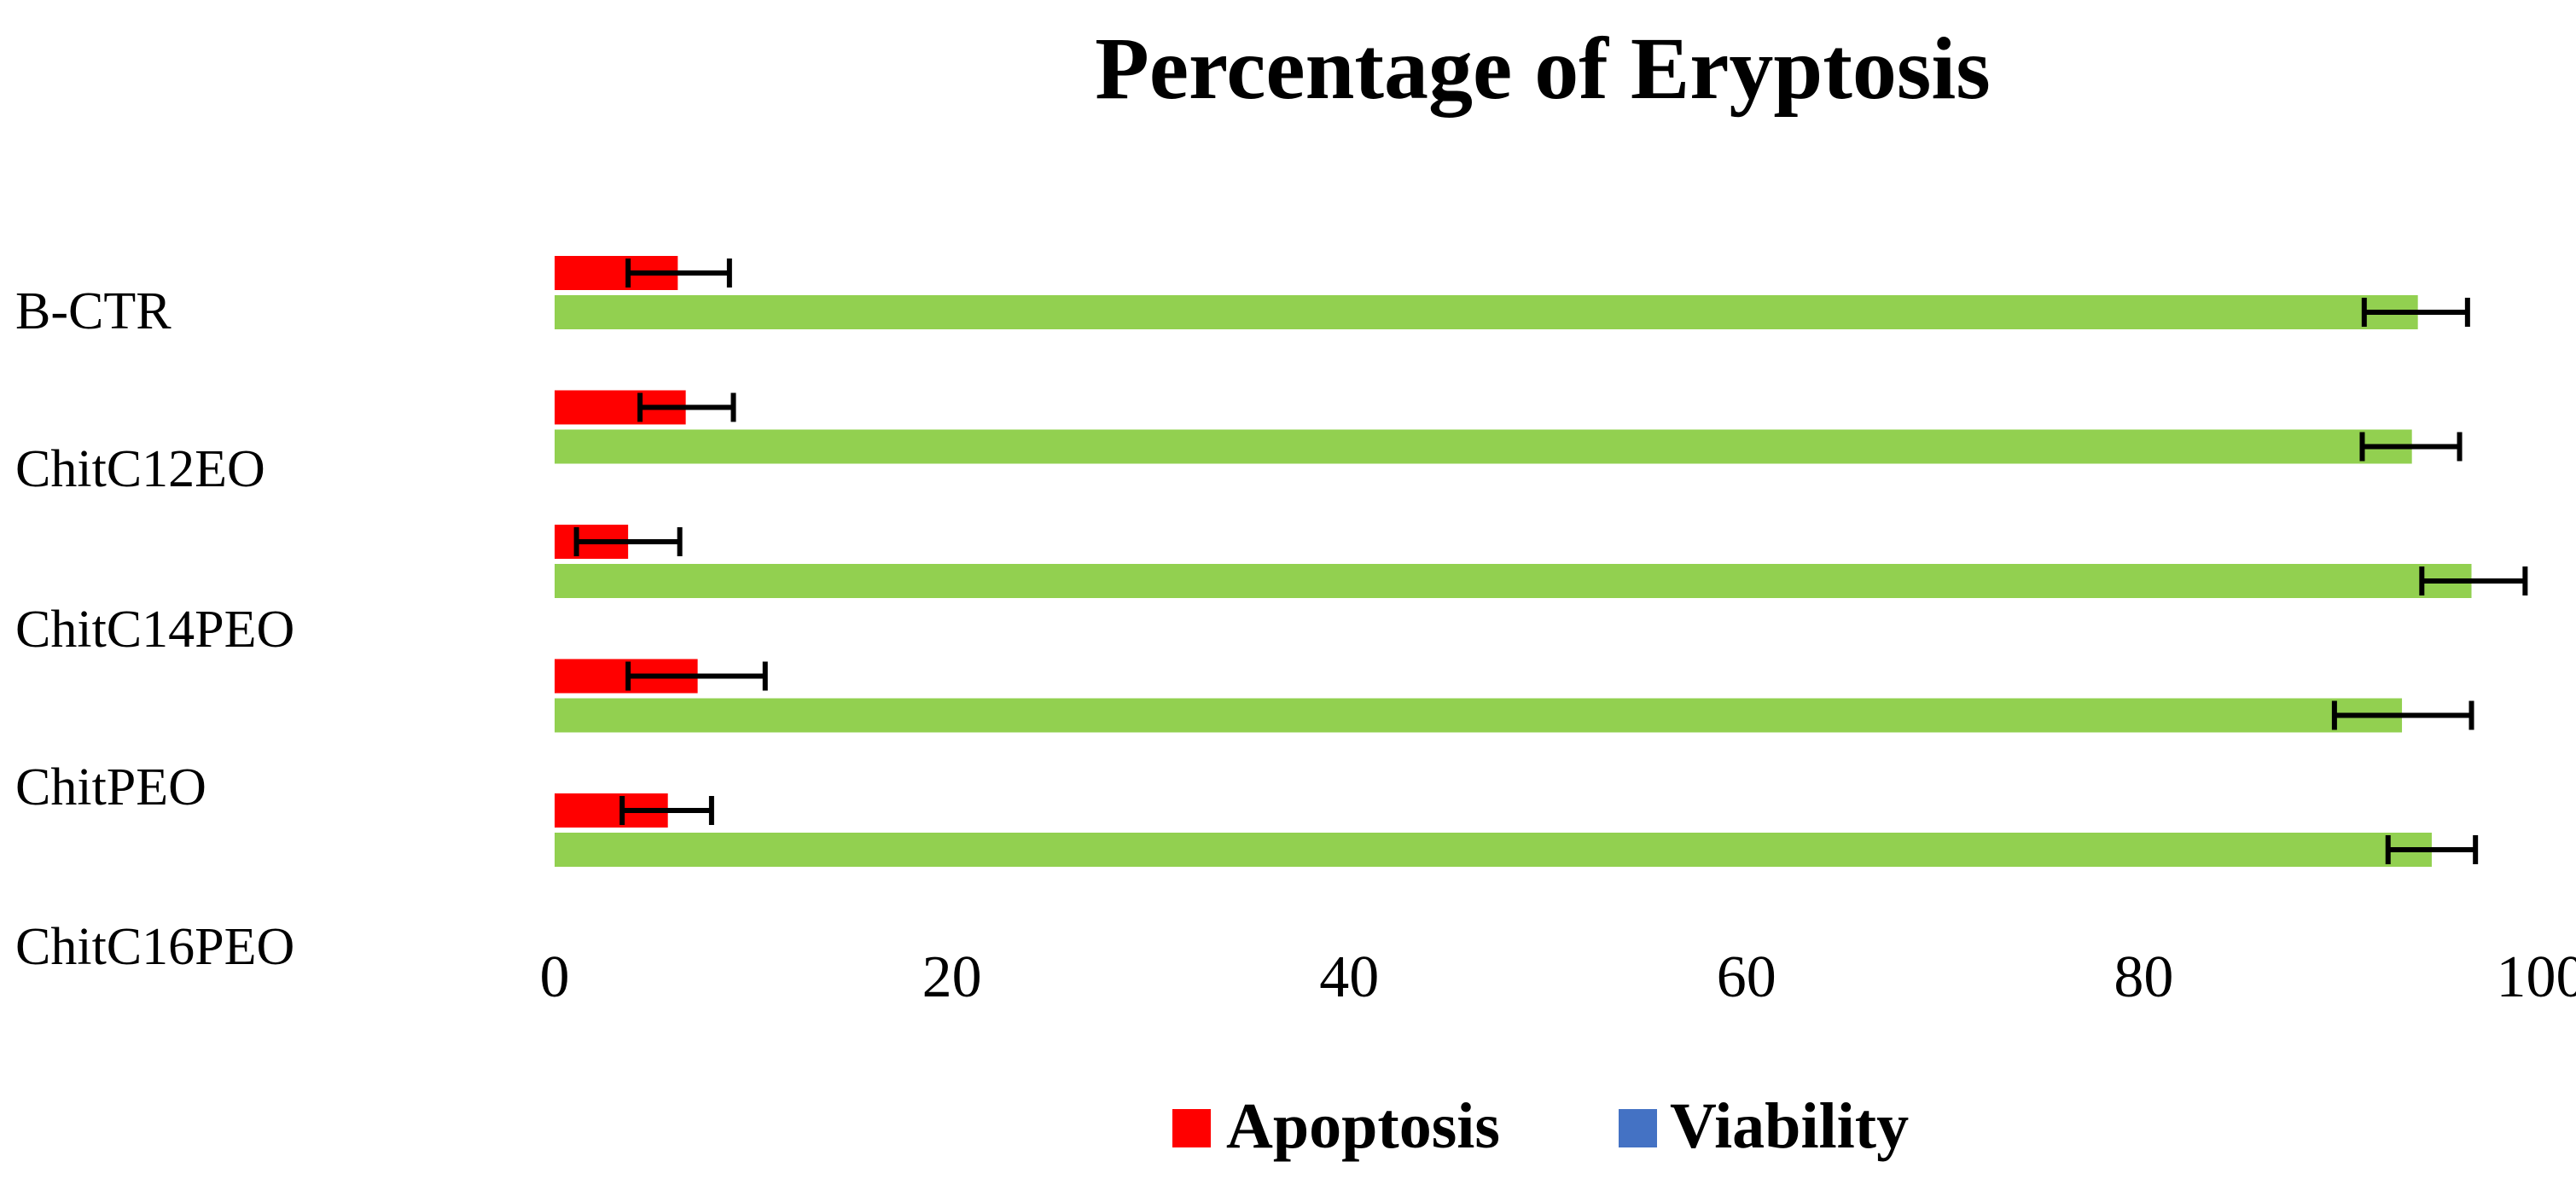 Image resolution: width=2576 pixels, height=1185 pixels. Describe the element at coordinates (1363, 1126) in the screenshot. I see `legend-label: Apoptosis` at that location.